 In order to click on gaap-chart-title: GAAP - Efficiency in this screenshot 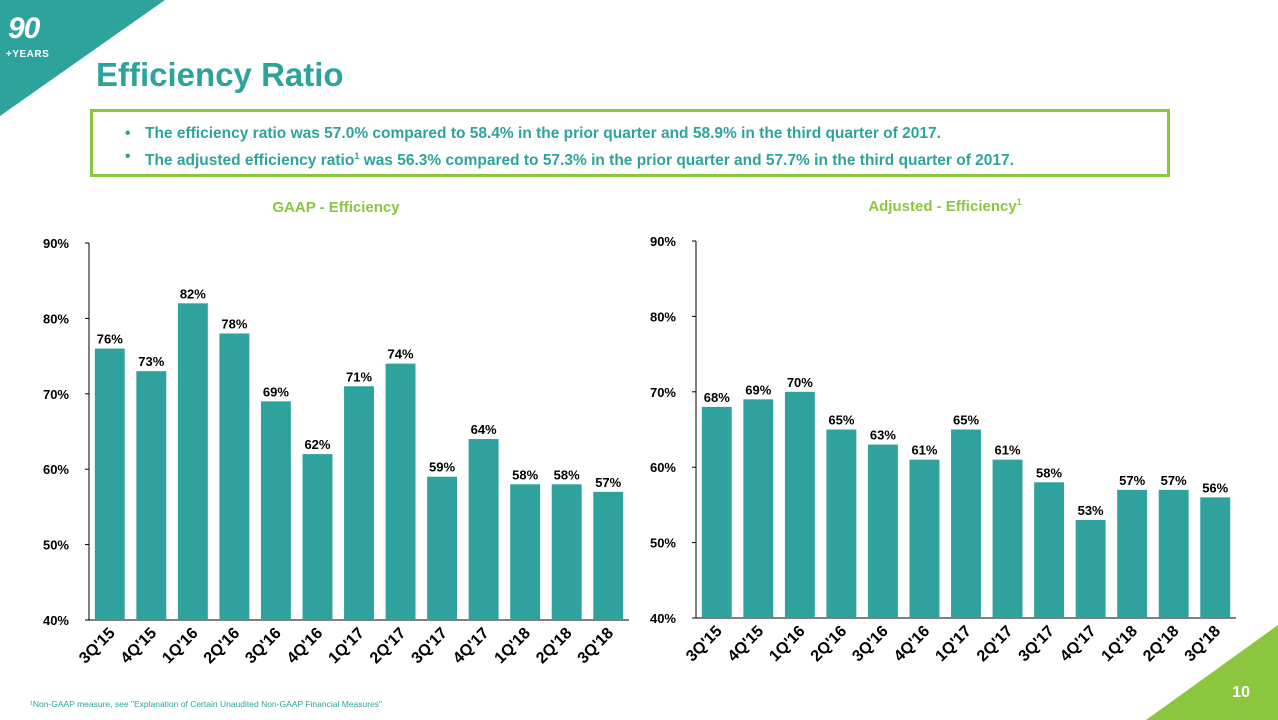, I will do `click(336, 207)`.